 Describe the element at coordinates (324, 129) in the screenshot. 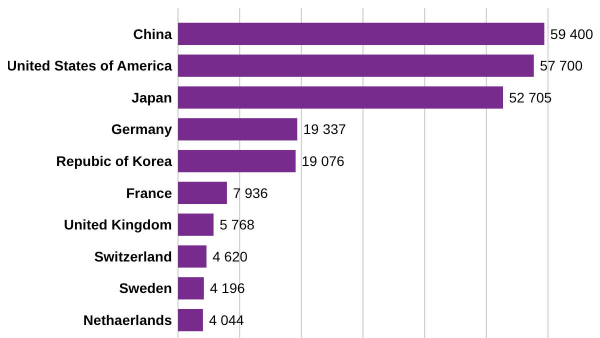

I see `data-label: 19 337` at that location.